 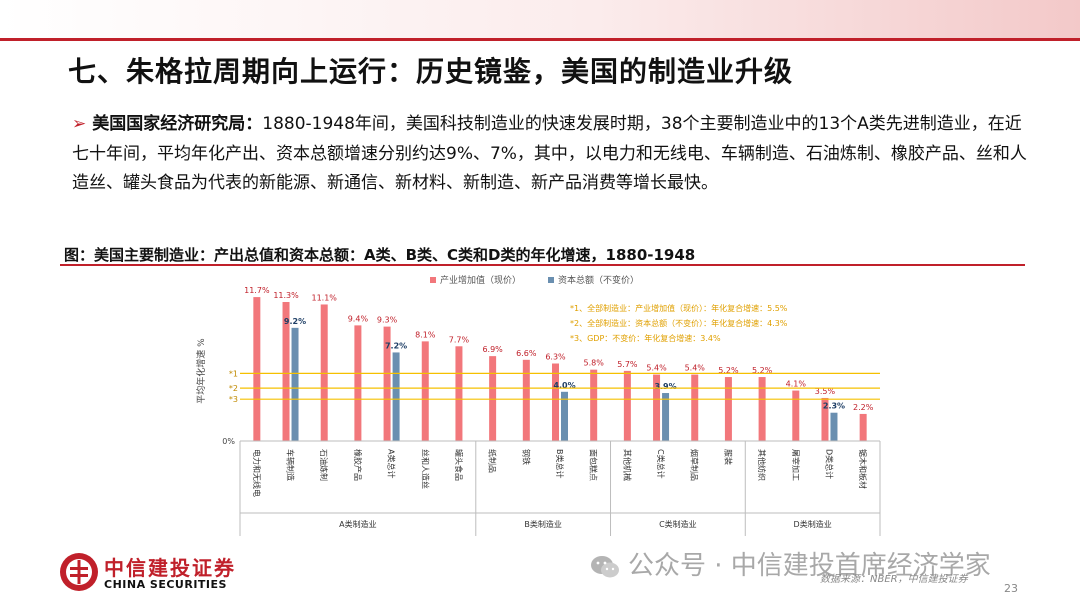 What do you see at coordinates (396, 345) in the screenshot?
I see `data-label-capital: 7.2%` at bounding box center [396, 345].